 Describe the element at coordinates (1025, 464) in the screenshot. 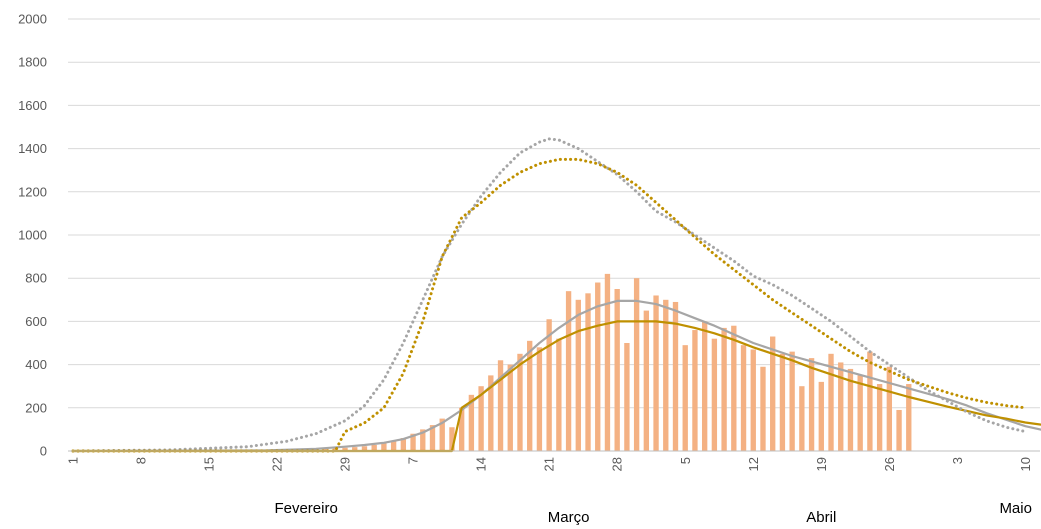

I see `x-tick-label: 10` at that location.